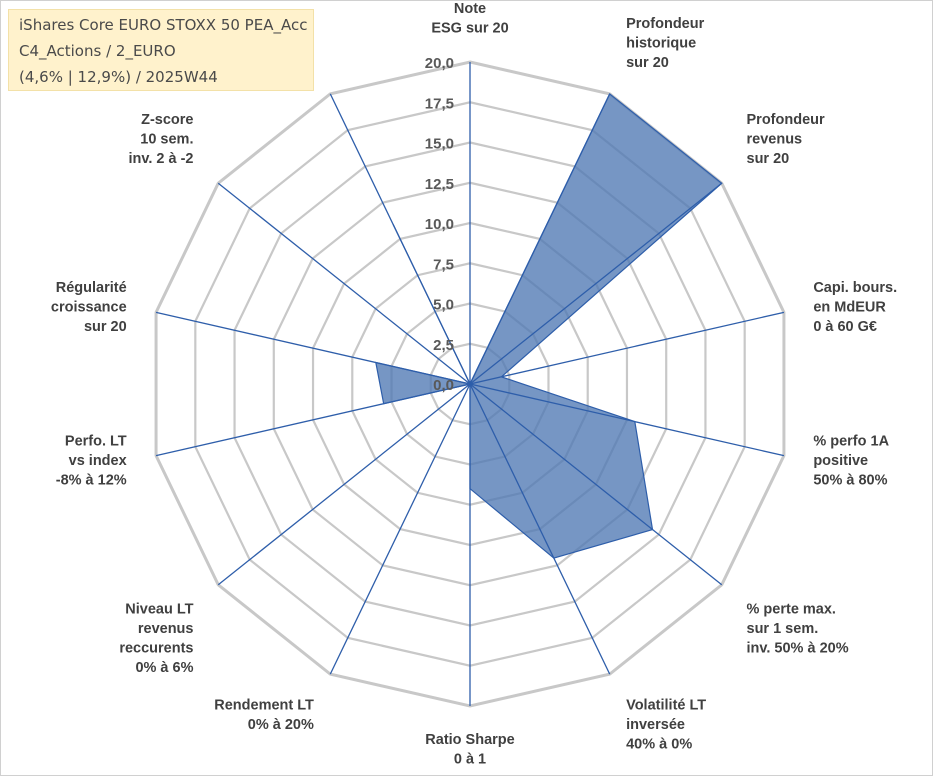  I want to click on category-label-line: Niveau LT, so click(159, 610).